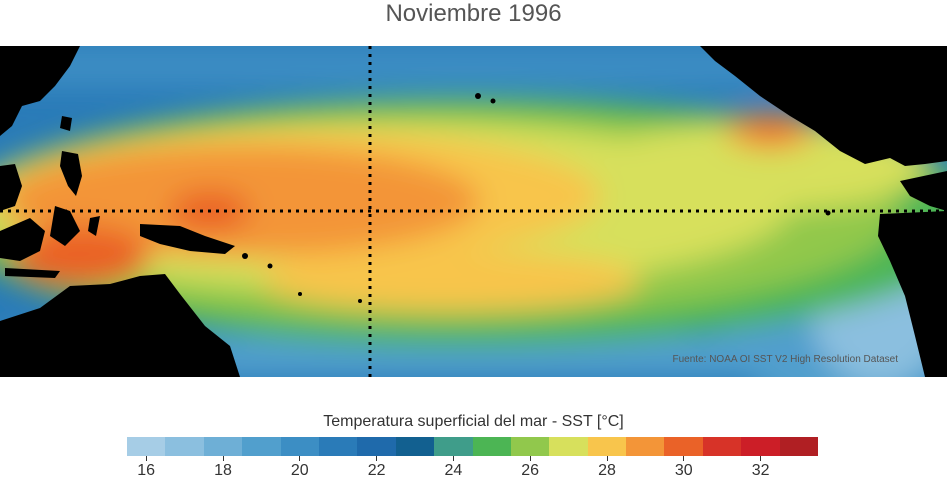 The height and width of the screenshot is (481, 947). What do you see at coordinates (453, 470) in the screenshot?
I see `legend-tick-label: 24` at bounding box center [453, 470].